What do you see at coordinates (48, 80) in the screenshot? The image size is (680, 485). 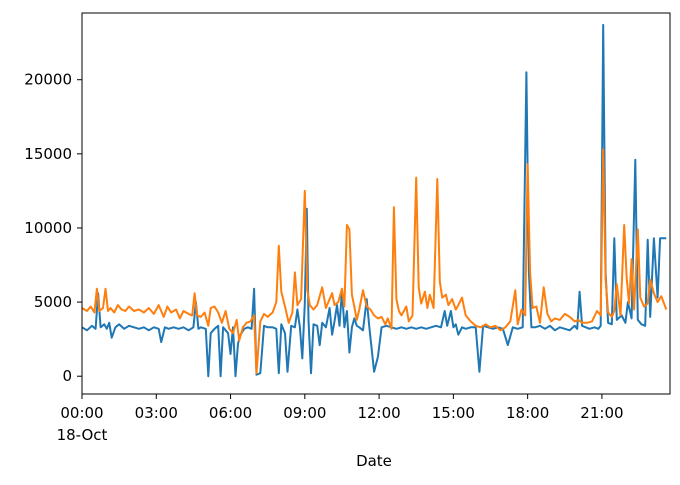 I see `y-tick-label: 20000` at bounding box center [48, 80].